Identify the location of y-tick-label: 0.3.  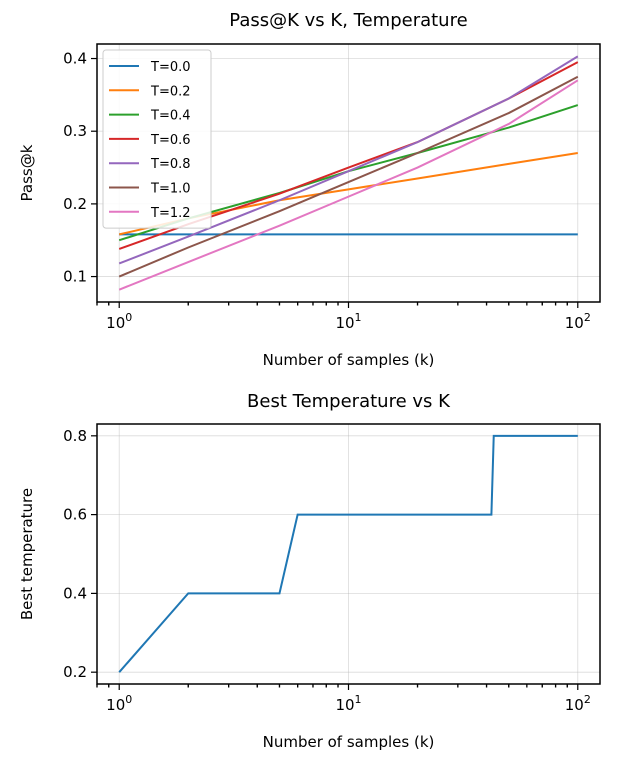
(75, 131).